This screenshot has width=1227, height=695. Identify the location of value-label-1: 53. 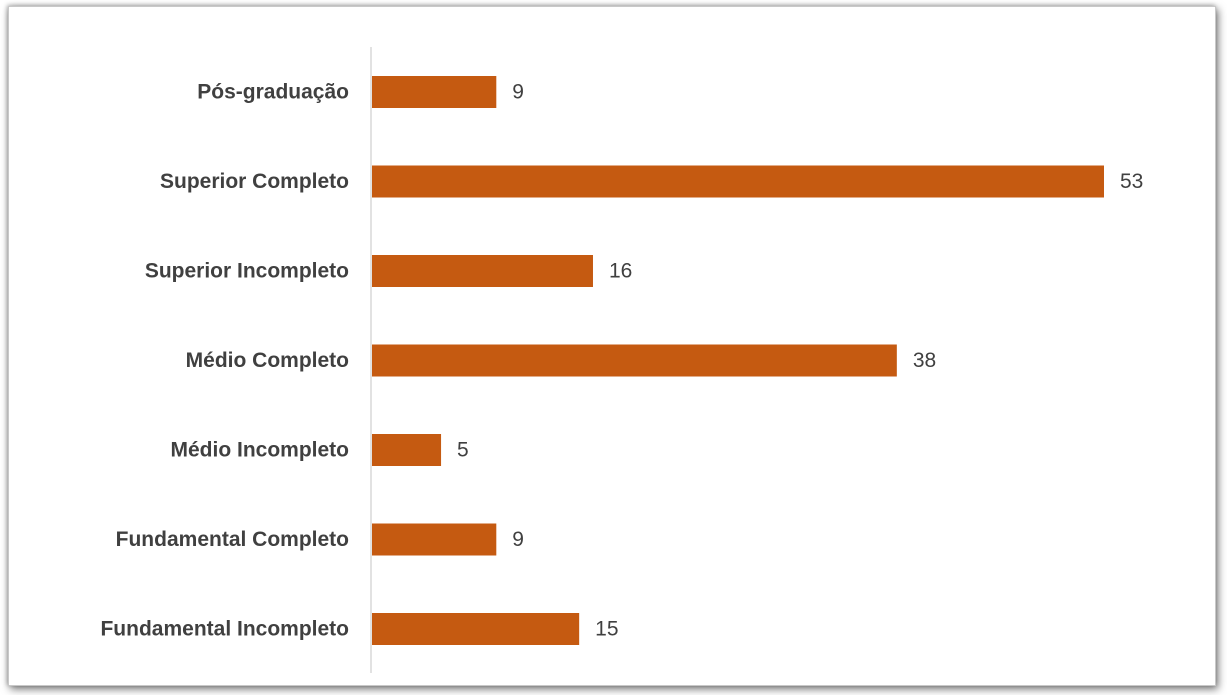
(1131, 181).